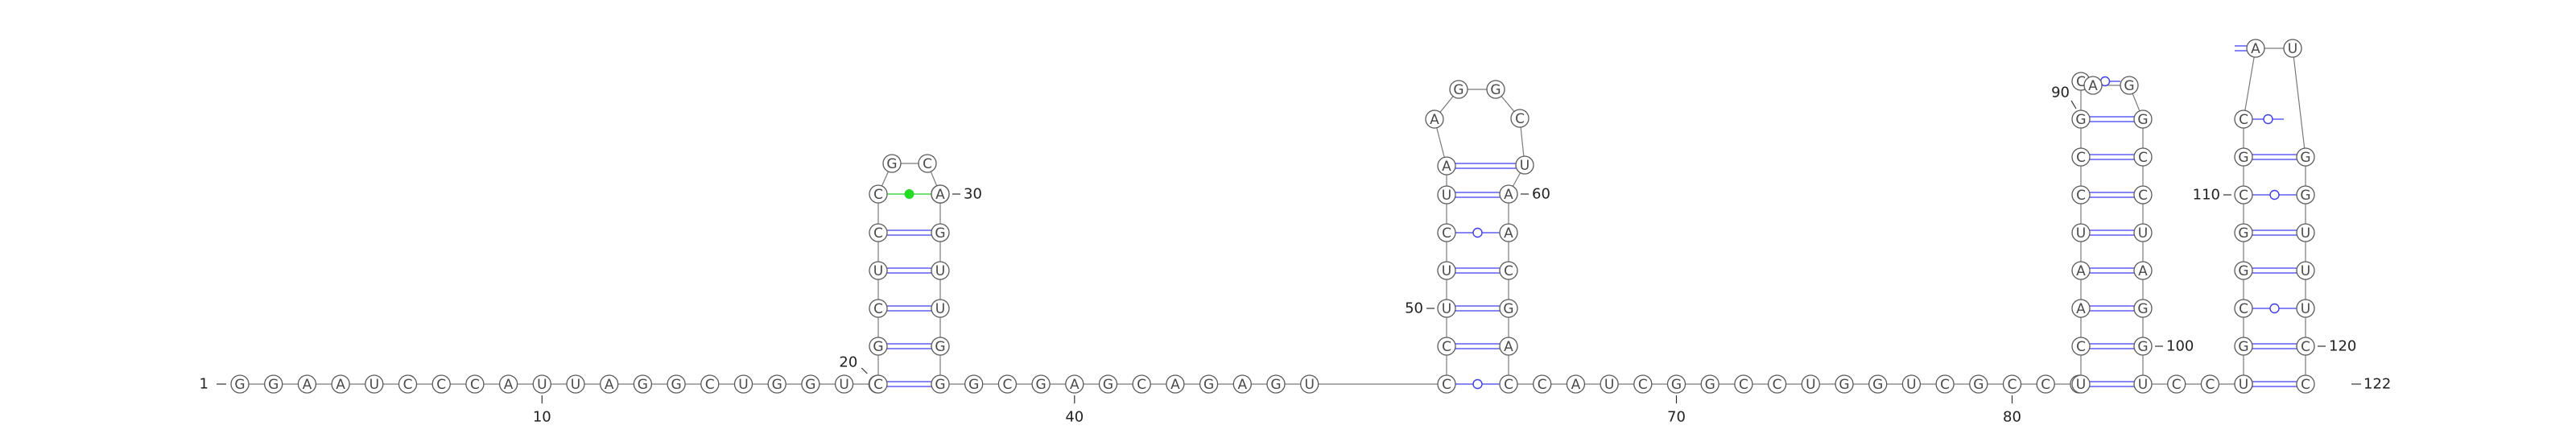 This screenshot has height=434, width=2576. What do you see at coordinates (1477, 232) in the screenshot?
I see `gu-pair-marker` at bounding box center [1477, 232].